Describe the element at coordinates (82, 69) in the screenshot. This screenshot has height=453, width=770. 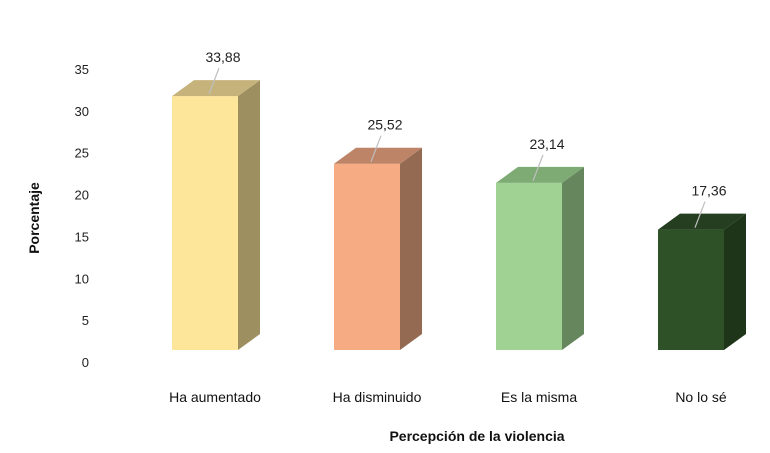
I see `y-tick-label: 35` at that location.